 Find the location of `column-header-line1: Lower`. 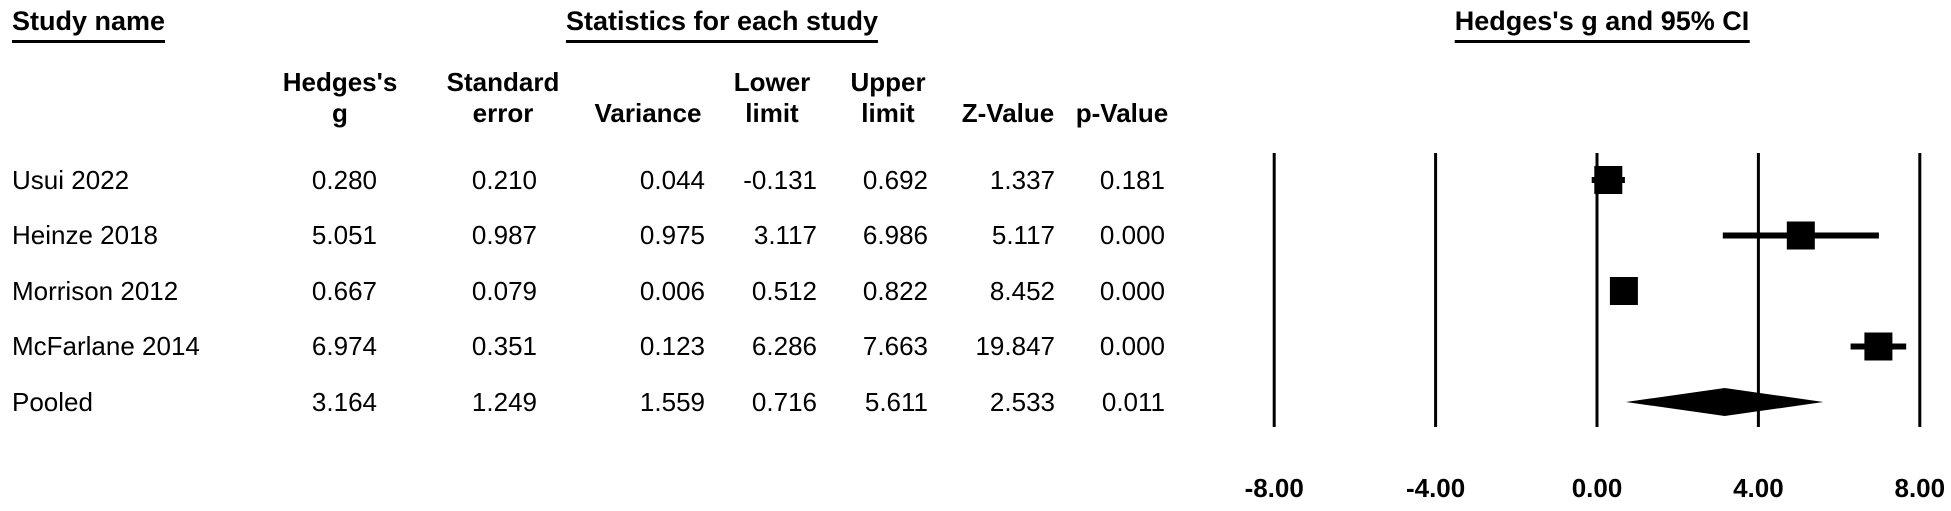

column-header-line1: Lower is located at coordinates (772, 82).